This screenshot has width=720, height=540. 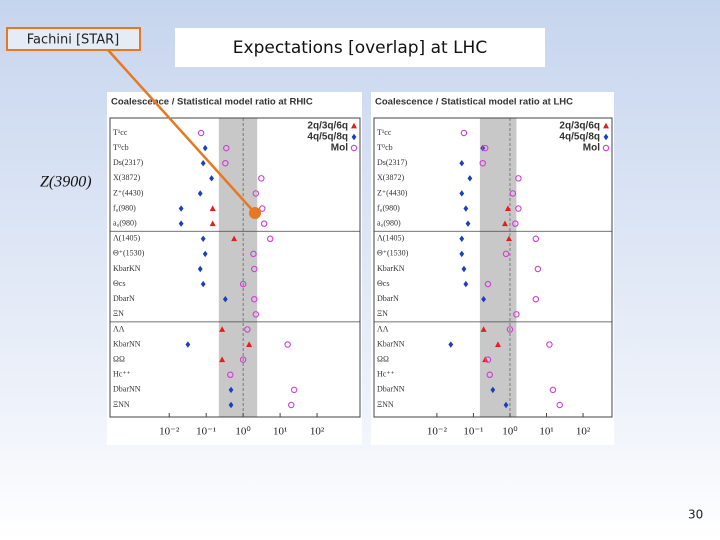 I want to click on x-tick-label: 10⁻², so click(x=437, y=432).